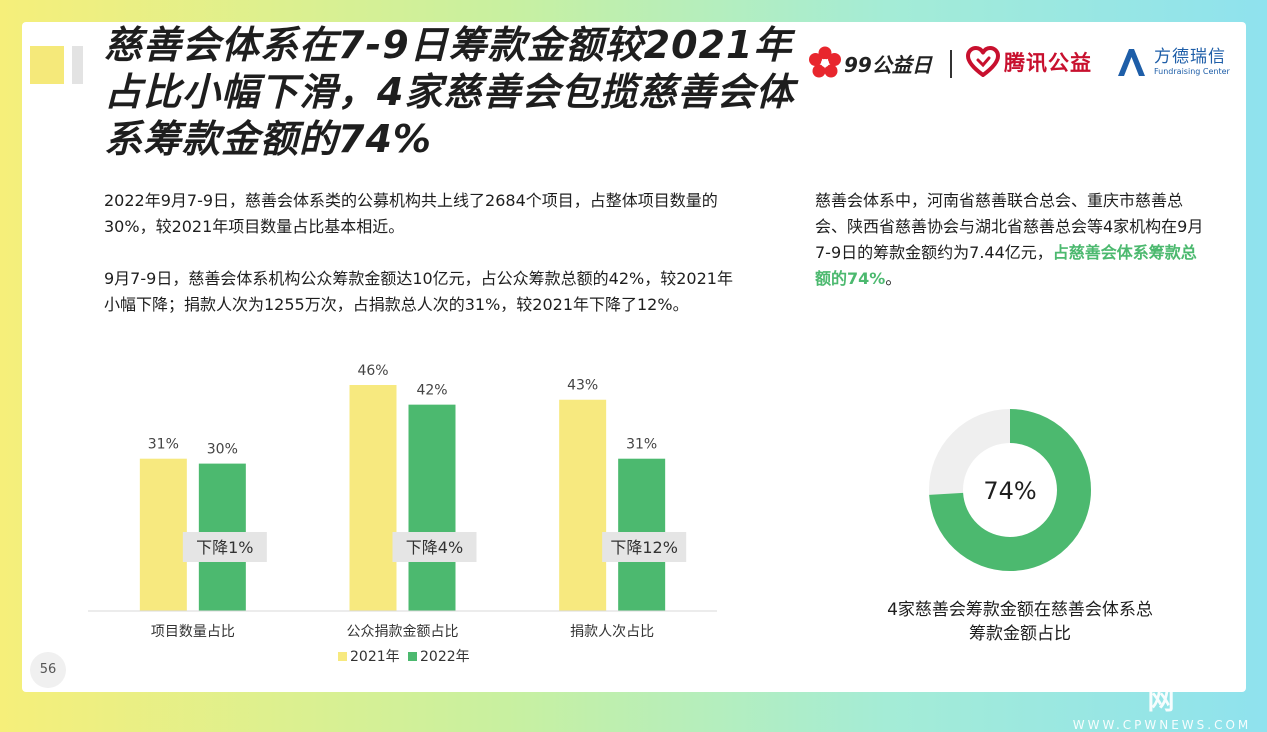 The width and height of the screenshot is (1267, 732). What do you see at coordinates (1048, 63) in the screenshot?
I see `logo2-text: 腾讯公益` at bounding box center [1048, 63].